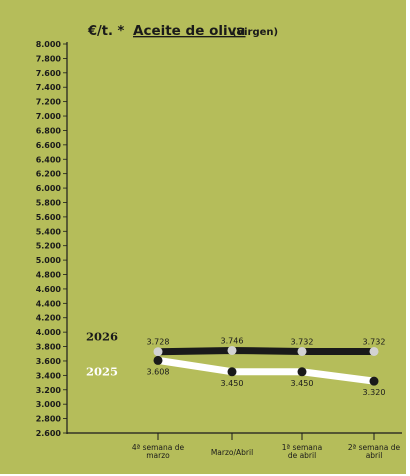  Describe the element at coordinates (49, 145) in the screenshot. I see `y-tick-label: 6.600` at that location.